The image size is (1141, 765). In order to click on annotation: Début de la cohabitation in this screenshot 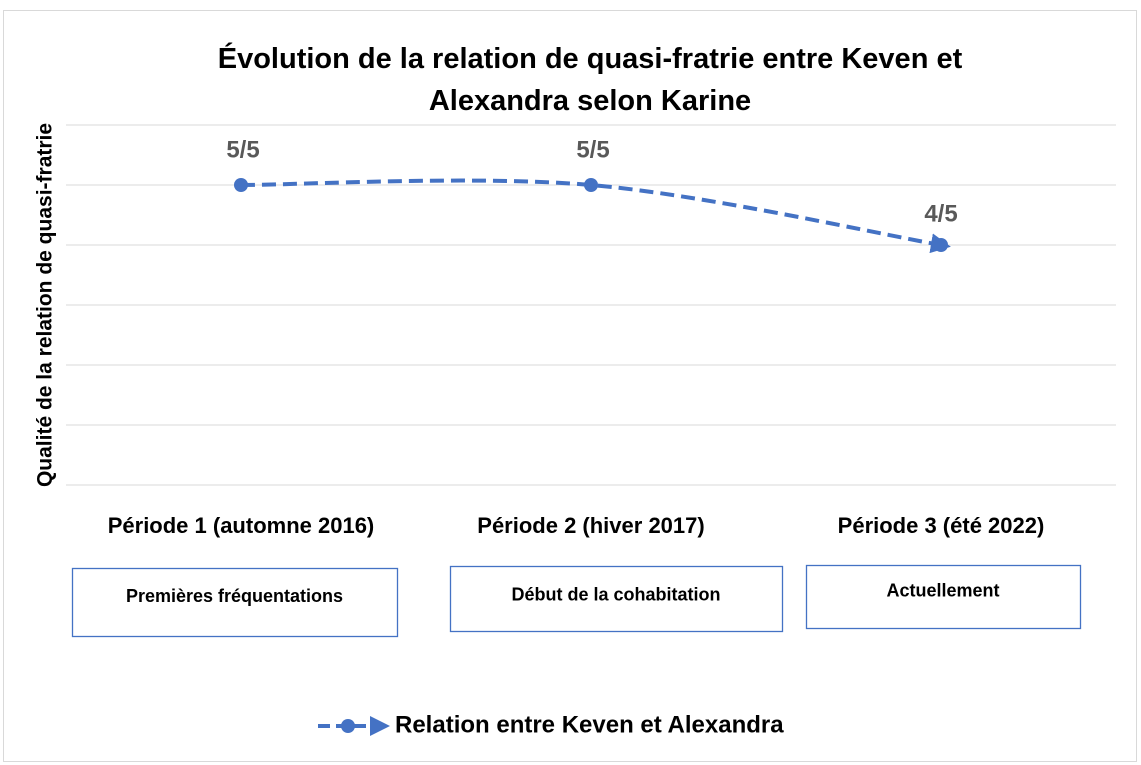, I will do `click(615, 594)`.